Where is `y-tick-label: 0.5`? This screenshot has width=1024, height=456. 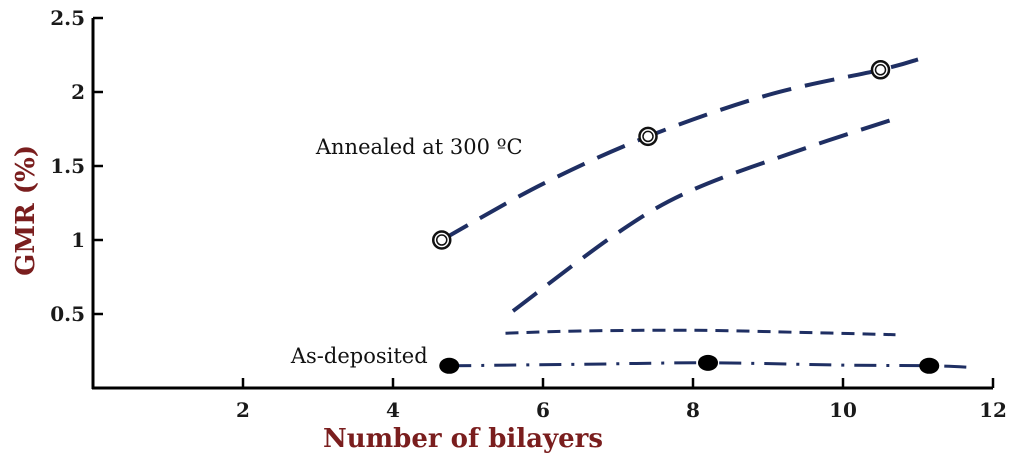 y-tick-label: 0.5 is located at coordinates (67, 314).